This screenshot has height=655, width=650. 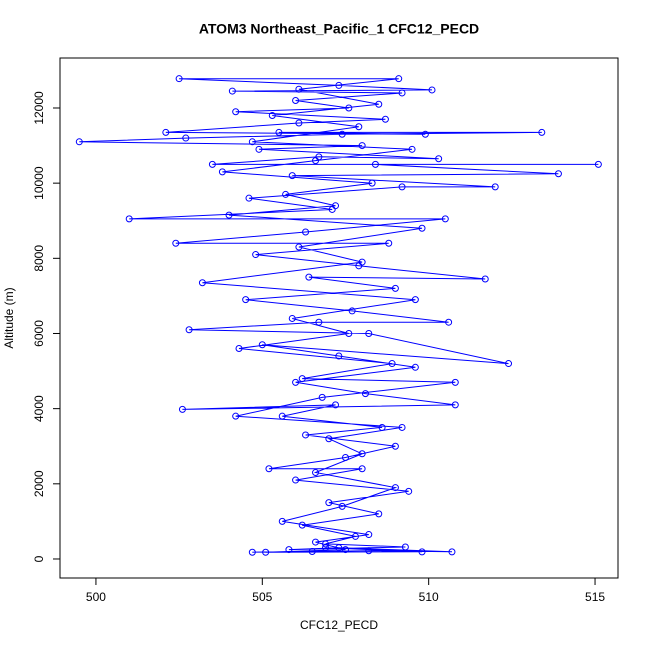 I want to click on x-tick-label: 510, so click(x=429, y=597).